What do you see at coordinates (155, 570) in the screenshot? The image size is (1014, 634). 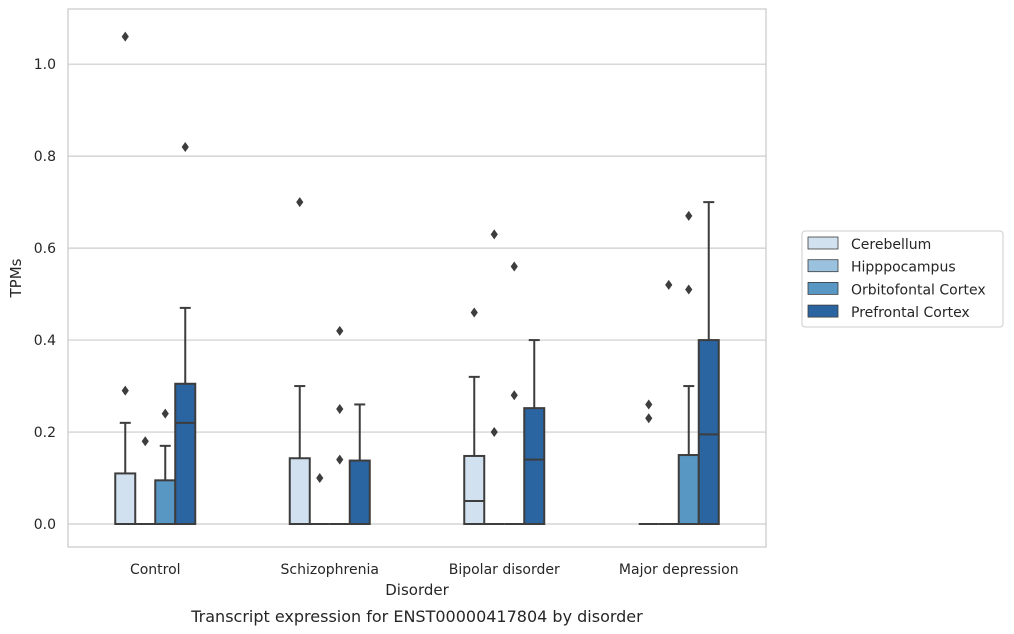 I see `x-tick-label: Control` at bounding box center [155, 570].